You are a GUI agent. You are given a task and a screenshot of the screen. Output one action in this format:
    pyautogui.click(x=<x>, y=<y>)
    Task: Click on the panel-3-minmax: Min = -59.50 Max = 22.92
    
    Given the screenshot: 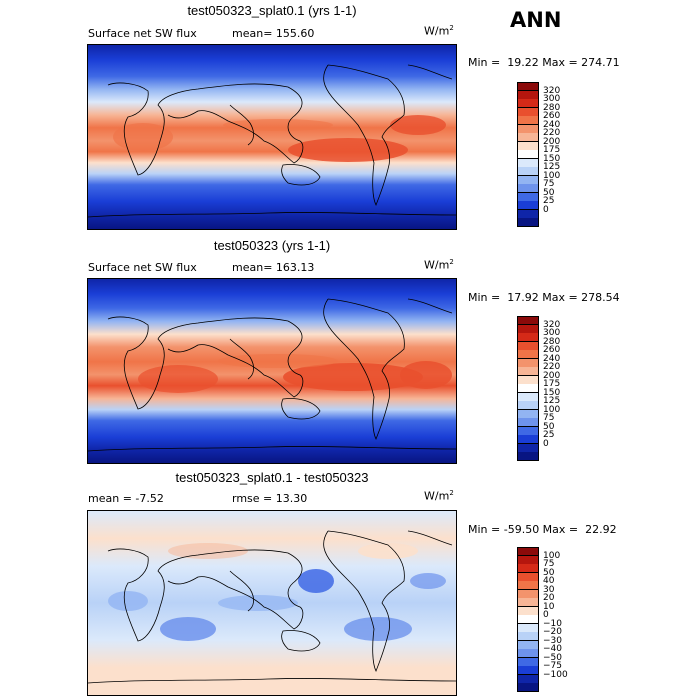 What is the action you would take?
    pyautogui.click(x=542, y=529)
    